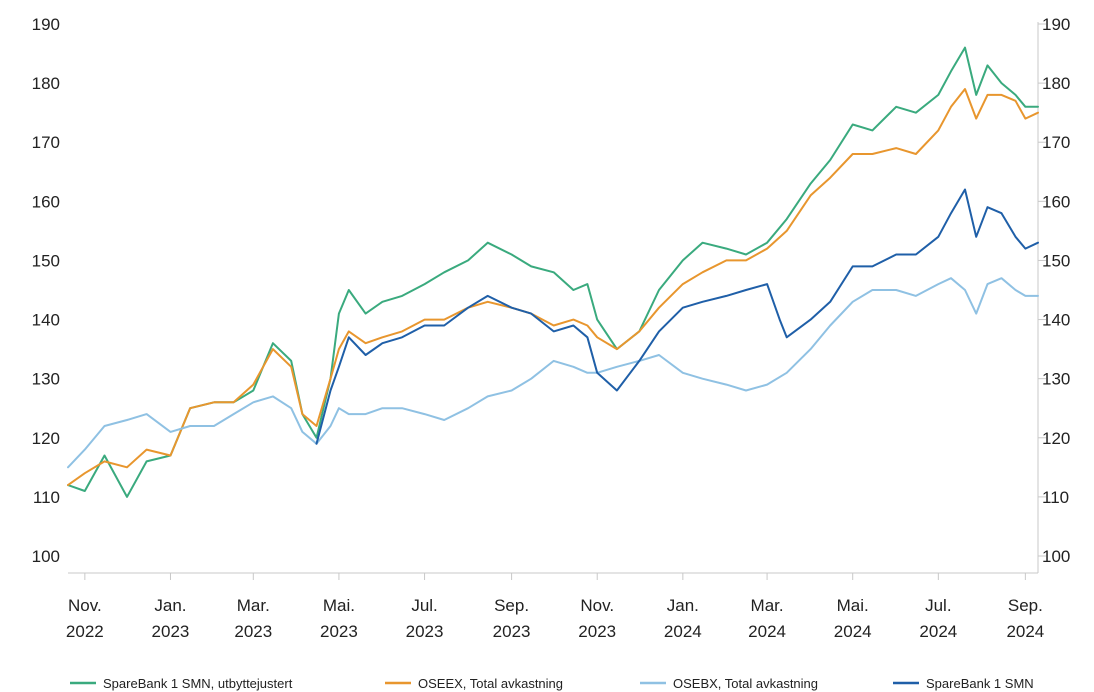  What do you see at coordinates (745, 683) in the screenshot?
I see `legend-label-3: OSEBX, Total avkastning` at bounding box center [745, 683].